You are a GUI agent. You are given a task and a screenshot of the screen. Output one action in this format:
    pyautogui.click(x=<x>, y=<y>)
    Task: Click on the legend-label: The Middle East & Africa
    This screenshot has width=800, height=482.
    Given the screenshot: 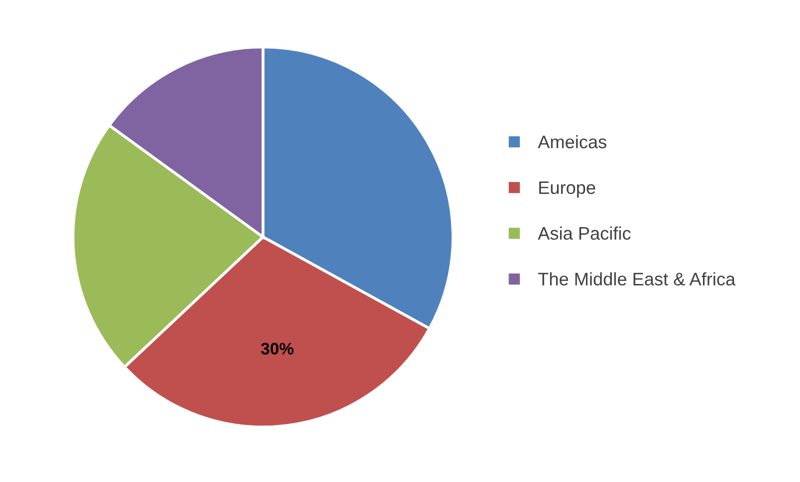 What is the action you would take?
    pyautogui.click(x=637, y=279)
    